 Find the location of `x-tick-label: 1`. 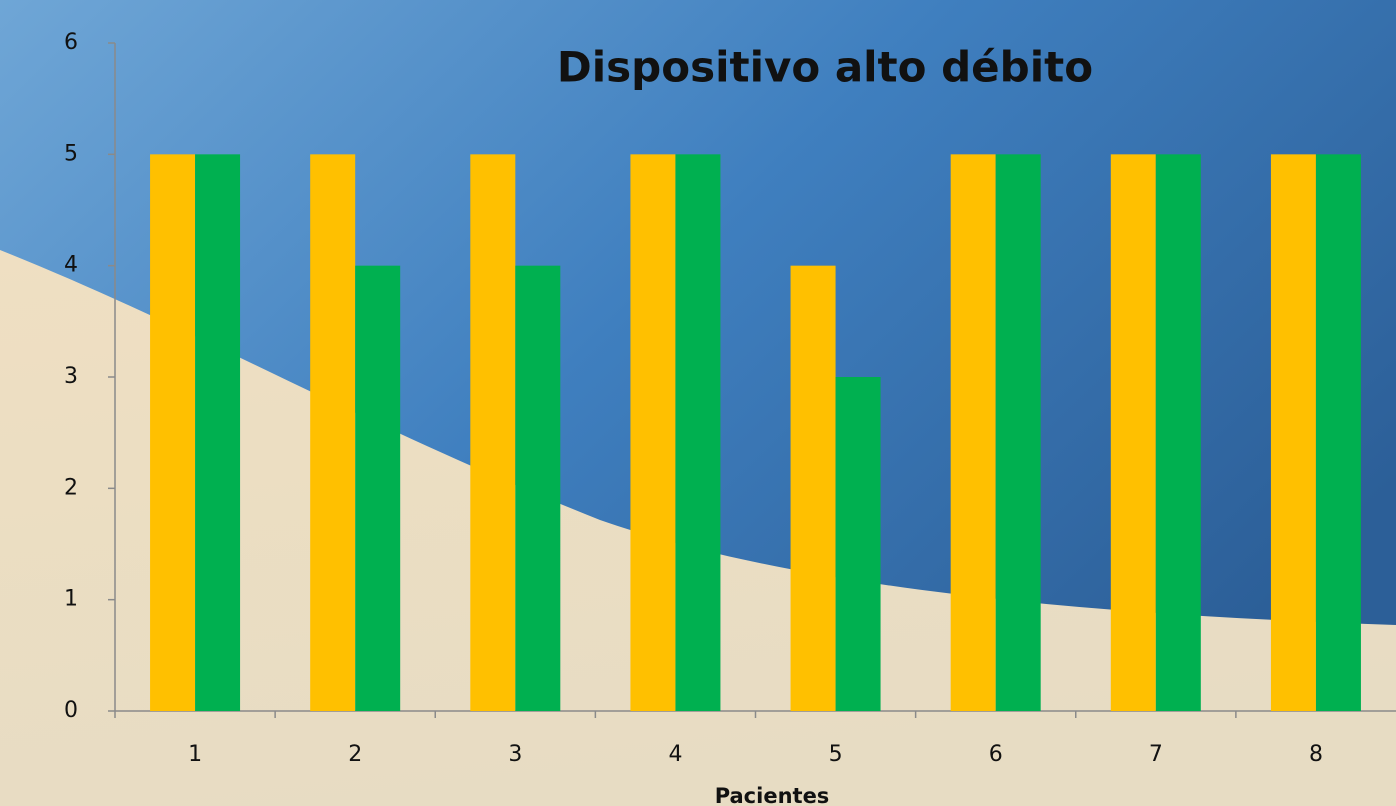

x-tick-label: 1 is located at coordinates (195, 754).